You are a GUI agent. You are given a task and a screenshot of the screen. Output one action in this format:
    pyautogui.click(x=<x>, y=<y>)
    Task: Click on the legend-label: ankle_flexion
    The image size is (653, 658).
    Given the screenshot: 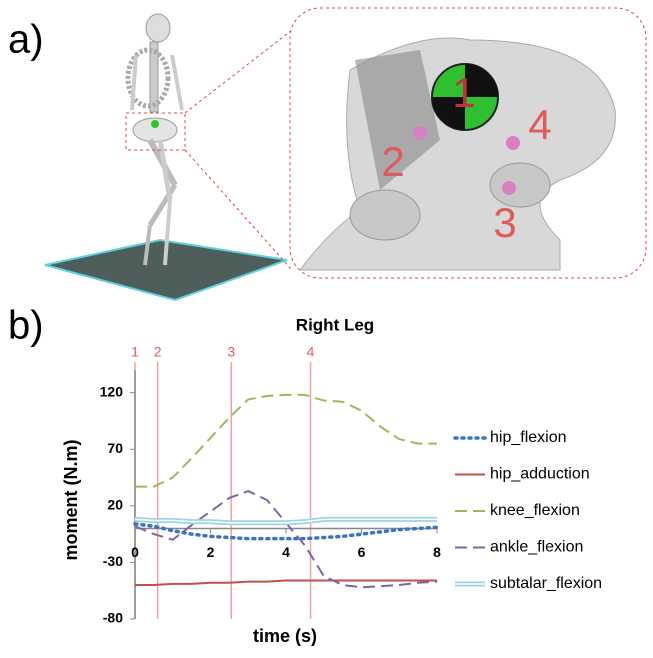 What is the action you would take?
    pyautogui.click(x=536, y=547)
    